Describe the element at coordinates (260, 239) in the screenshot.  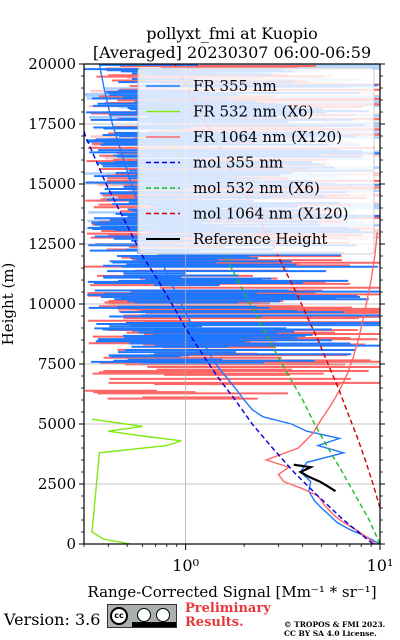
I see `legend-label-reference-height: Reference Height` at that location.